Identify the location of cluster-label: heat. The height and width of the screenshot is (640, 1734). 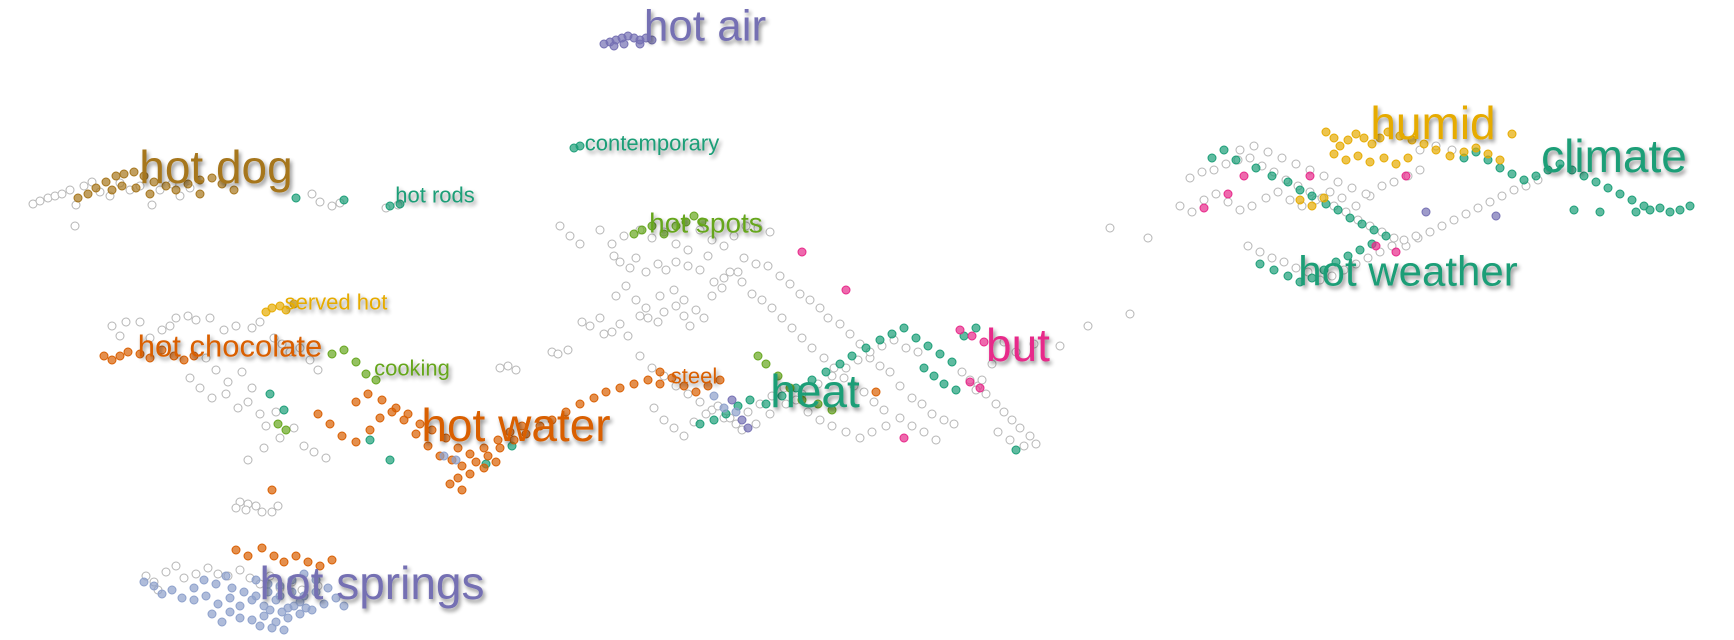
(815, 391).